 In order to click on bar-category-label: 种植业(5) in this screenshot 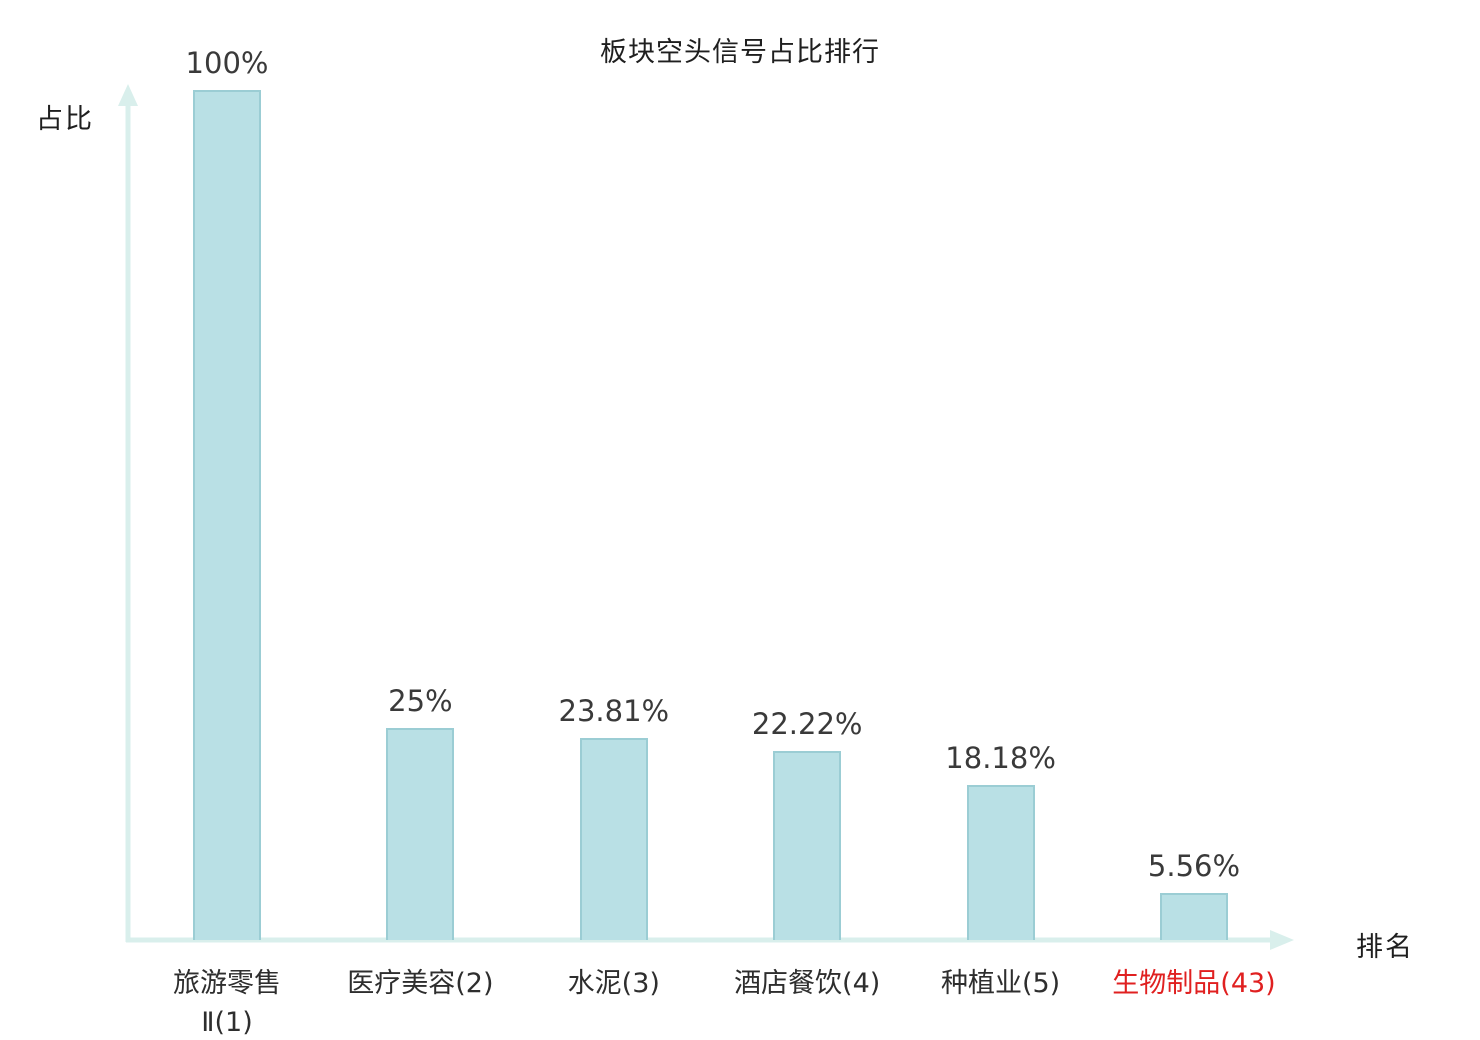, I will do `click(1000, 983)`.